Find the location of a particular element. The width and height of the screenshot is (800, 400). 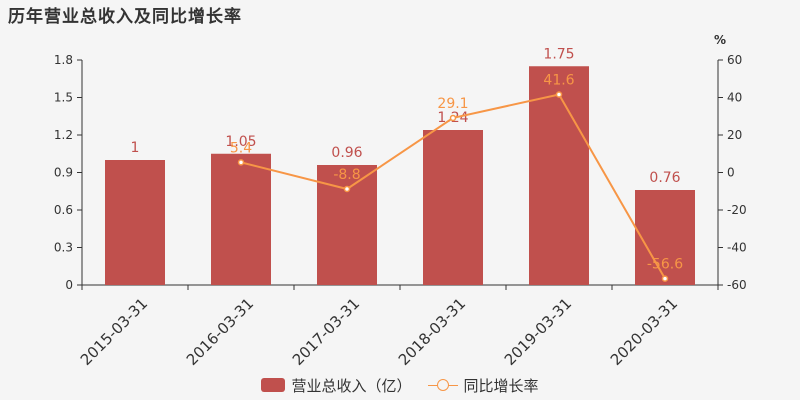

x-tick-label: 2017-03-31 is located at coordinates (326, 332).